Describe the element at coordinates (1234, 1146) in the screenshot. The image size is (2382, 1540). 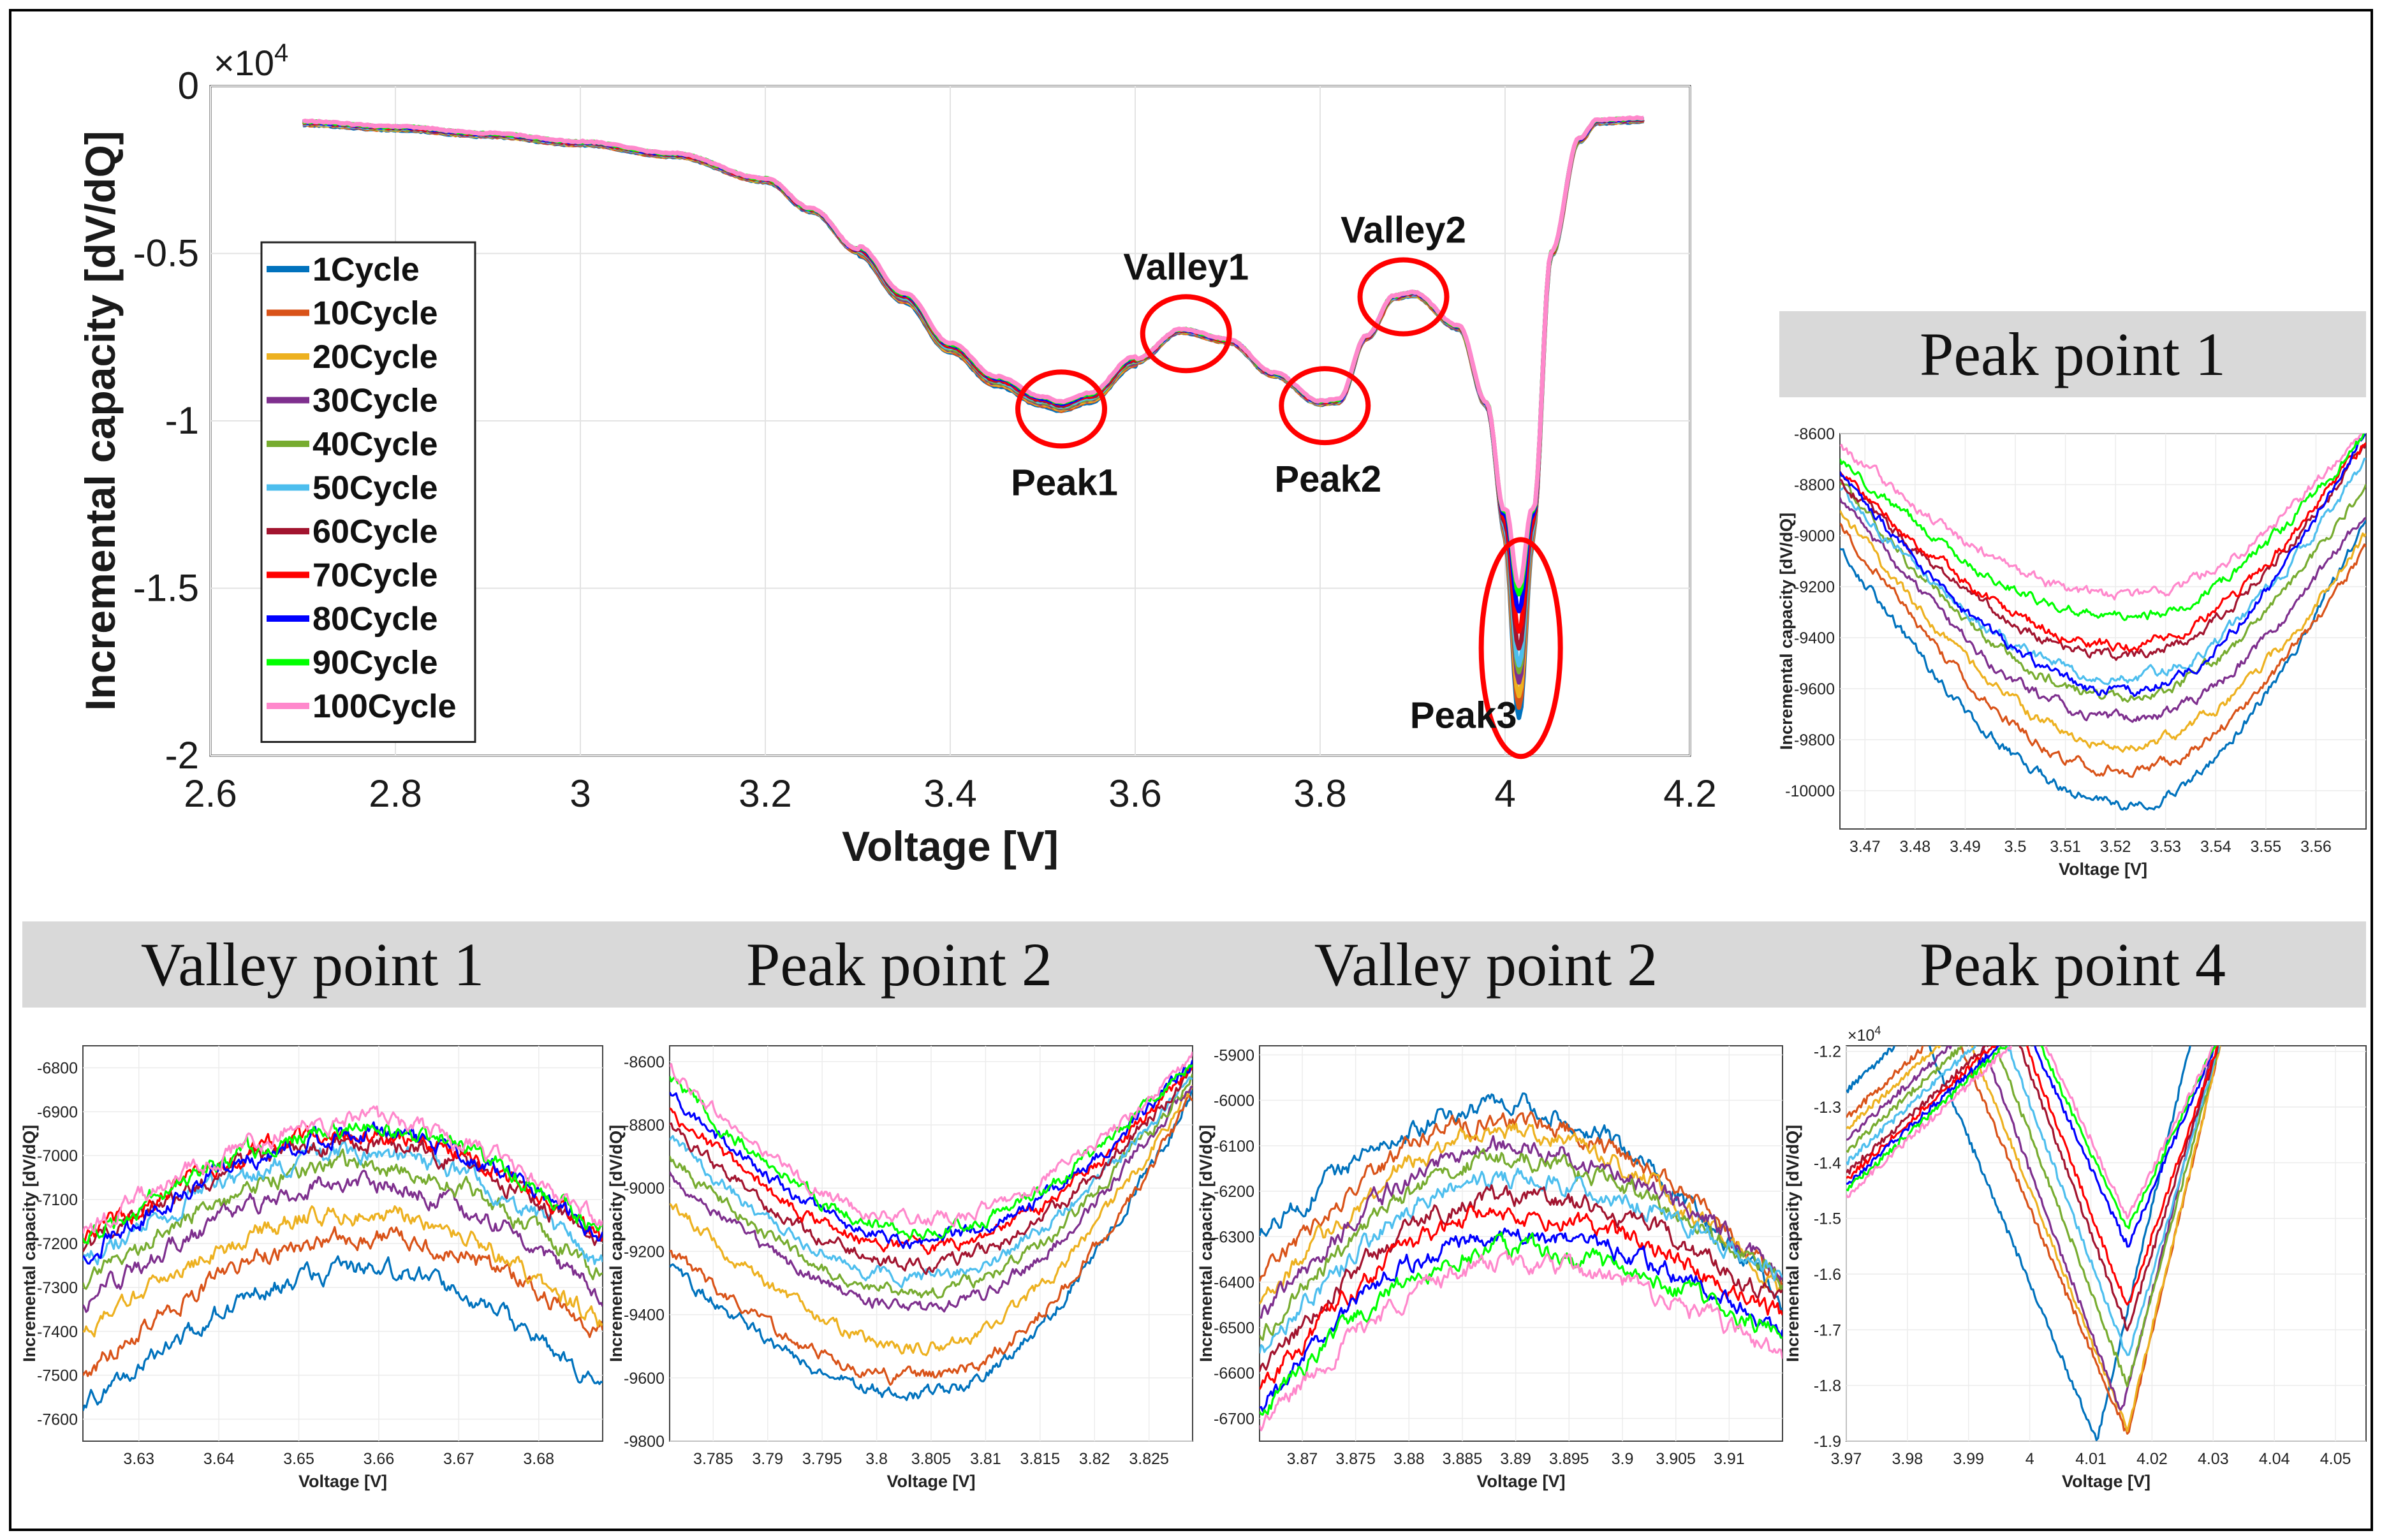
I see `sub-y-tick-label: -6100` at that location.